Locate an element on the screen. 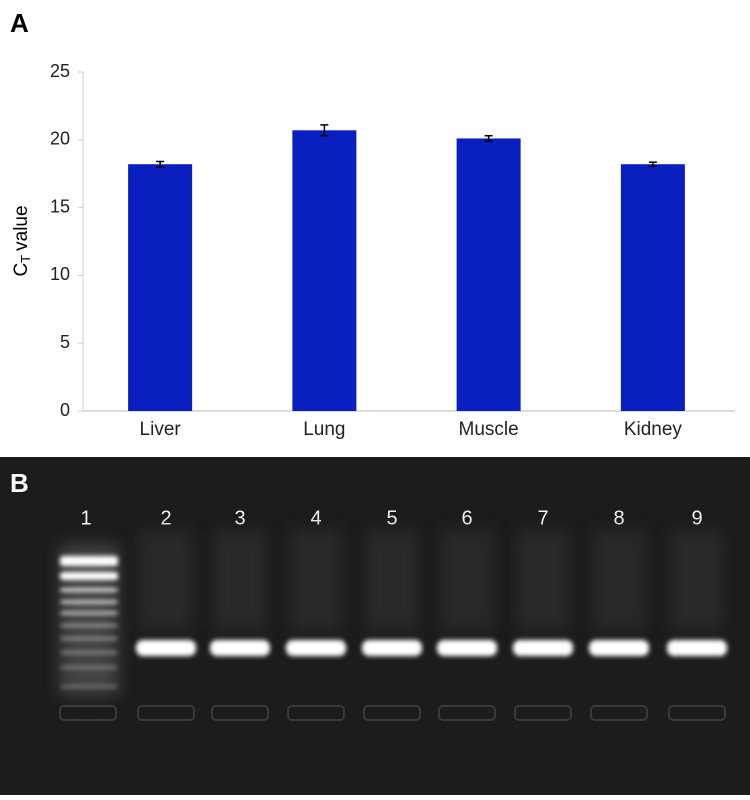  y-tick-label: 15 is located at coordinates (60, 206).